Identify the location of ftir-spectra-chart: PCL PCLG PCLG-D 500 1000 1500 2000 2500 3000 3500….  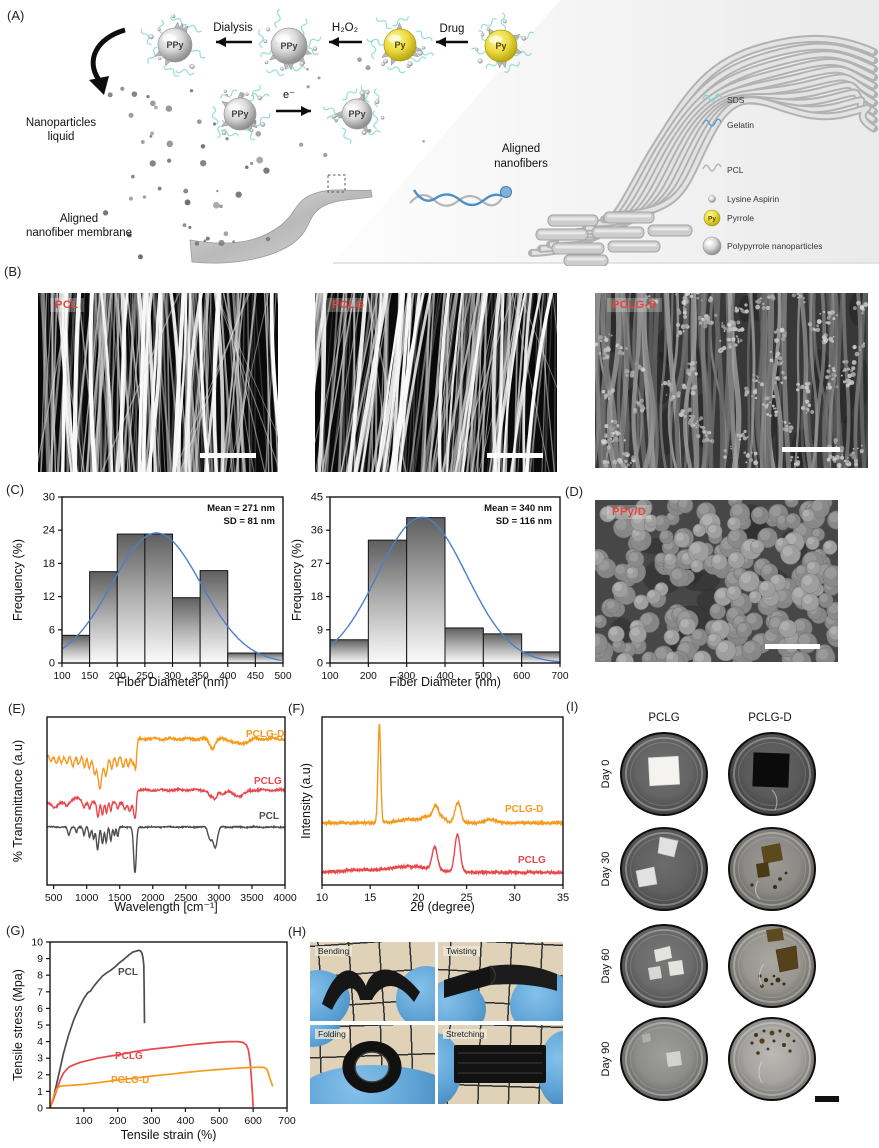
(154, 815).